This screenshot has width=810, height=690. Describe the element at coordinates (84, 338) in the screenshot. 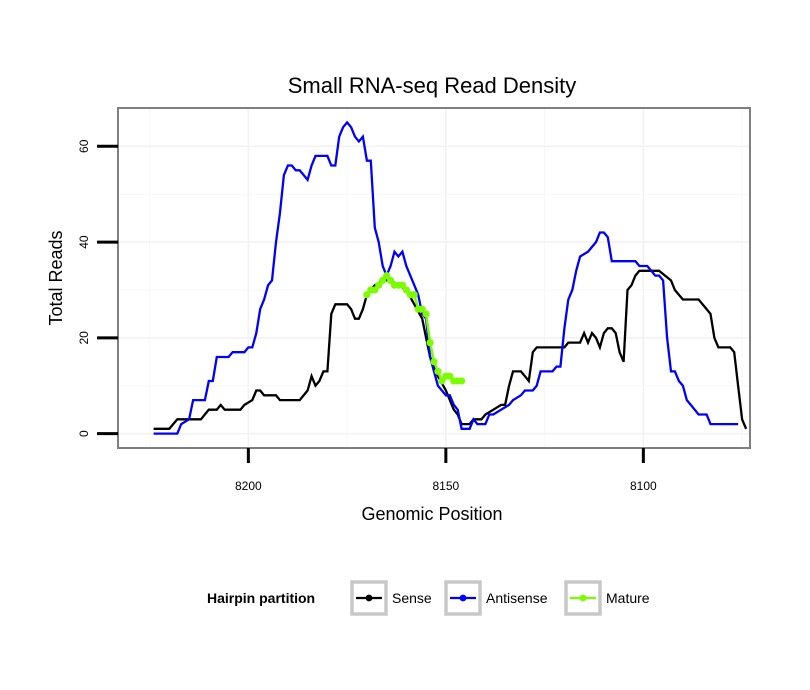

I see `y-tick-label: 20` at that location.